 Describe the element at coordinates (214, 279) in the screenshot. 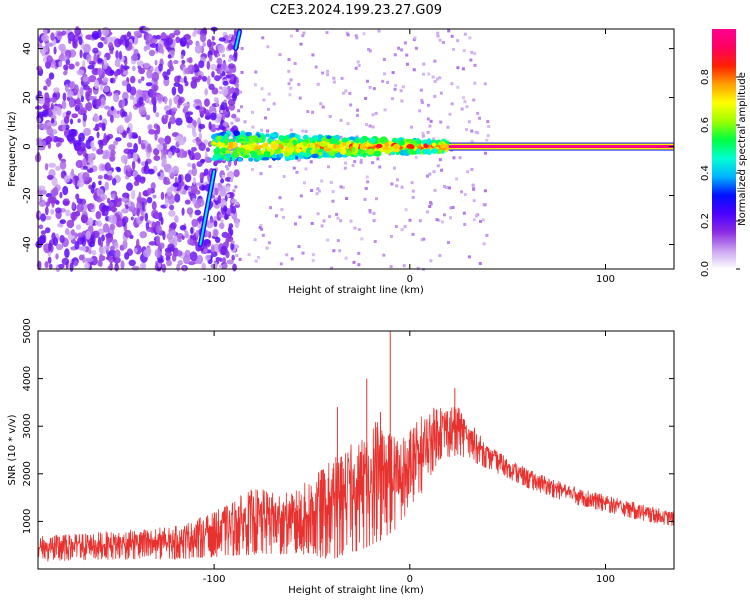

I see `x-tick-label: -100` at that location.